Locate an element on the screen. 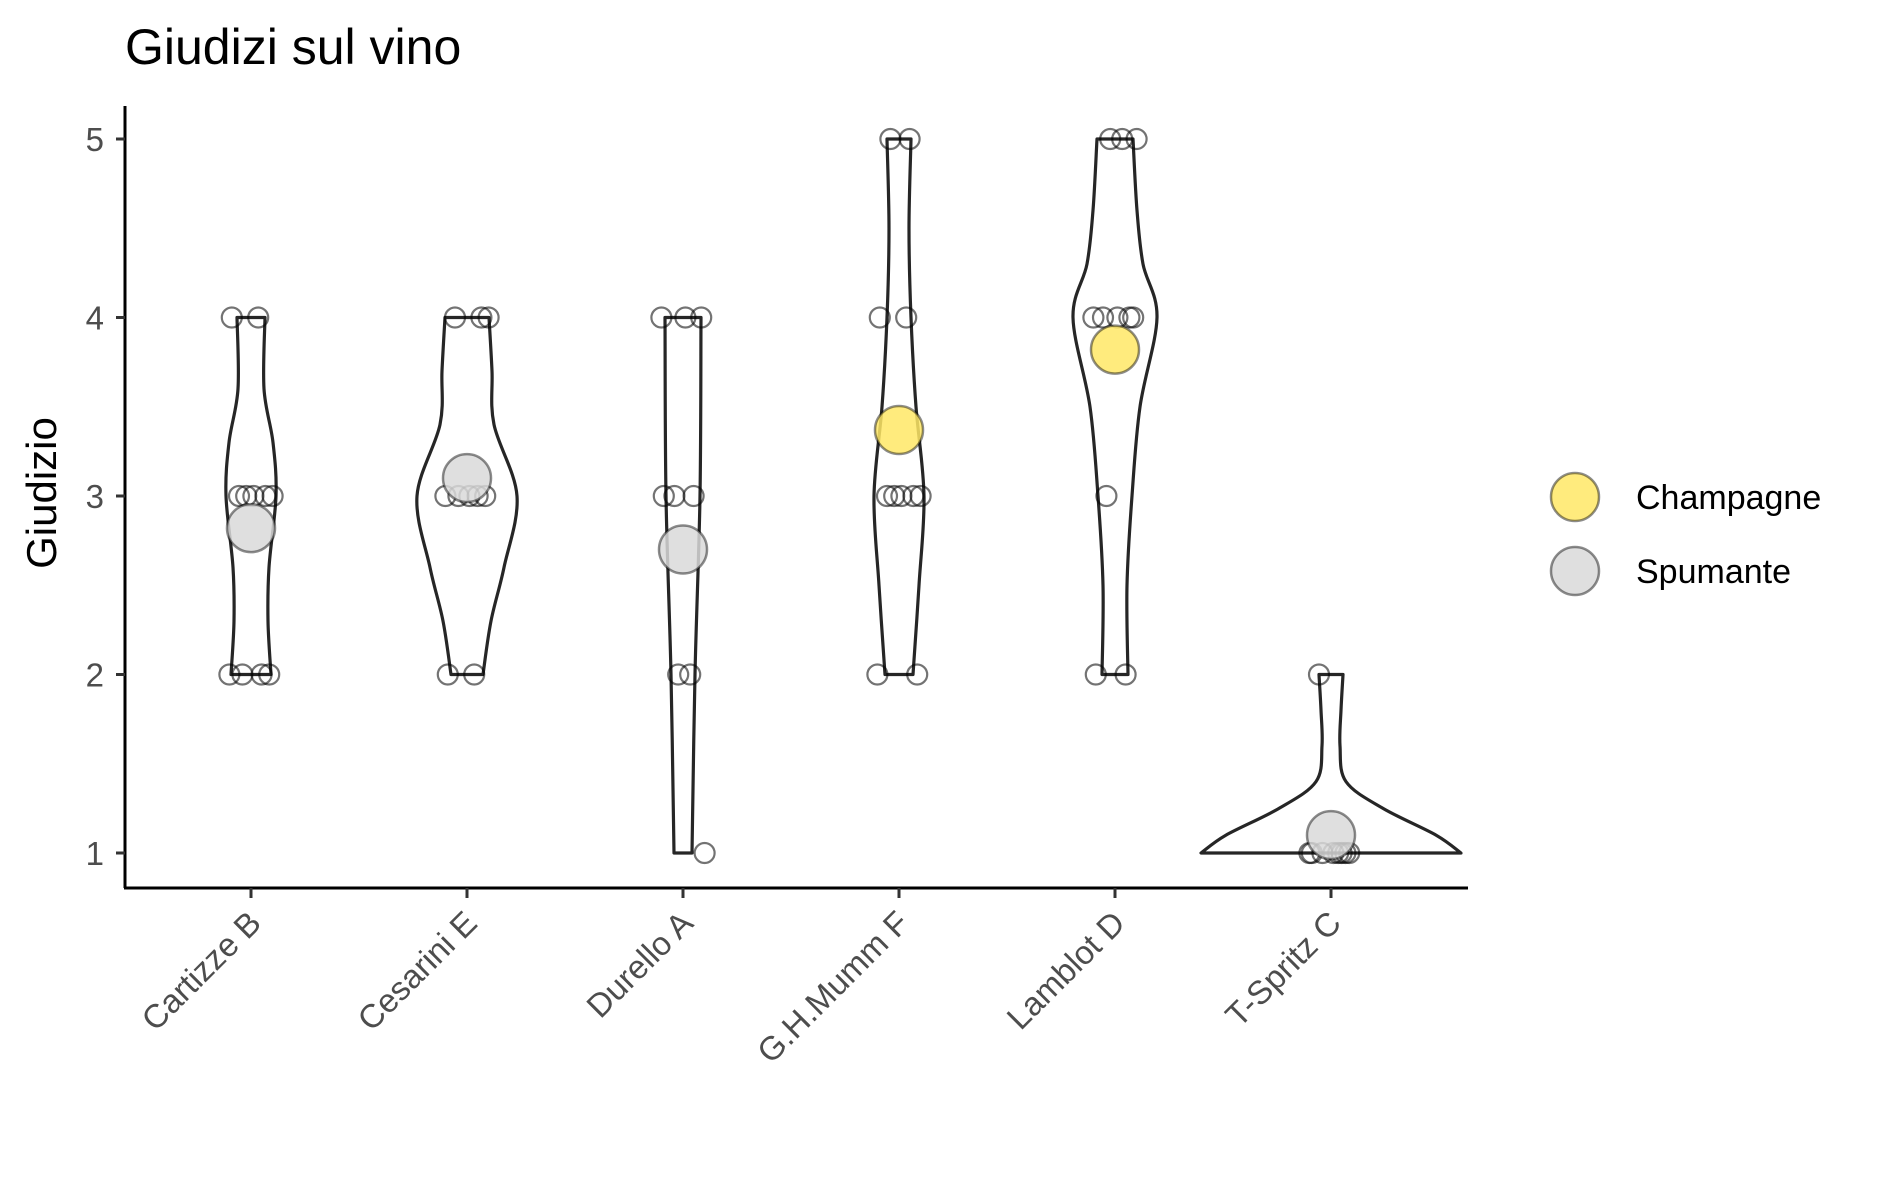  legend-label: Spumante is located at coordinates (1713, 572).